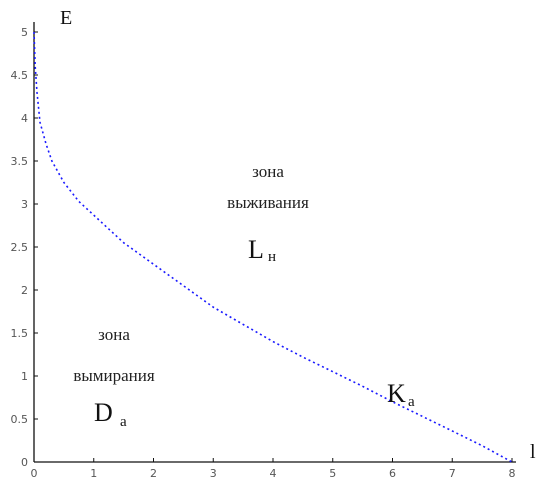 The width and height of the screenshot is (544, 484). Describe the element at coordinates (24, 376) in the screenshot. I see `y-tick-label: 1` at that location.